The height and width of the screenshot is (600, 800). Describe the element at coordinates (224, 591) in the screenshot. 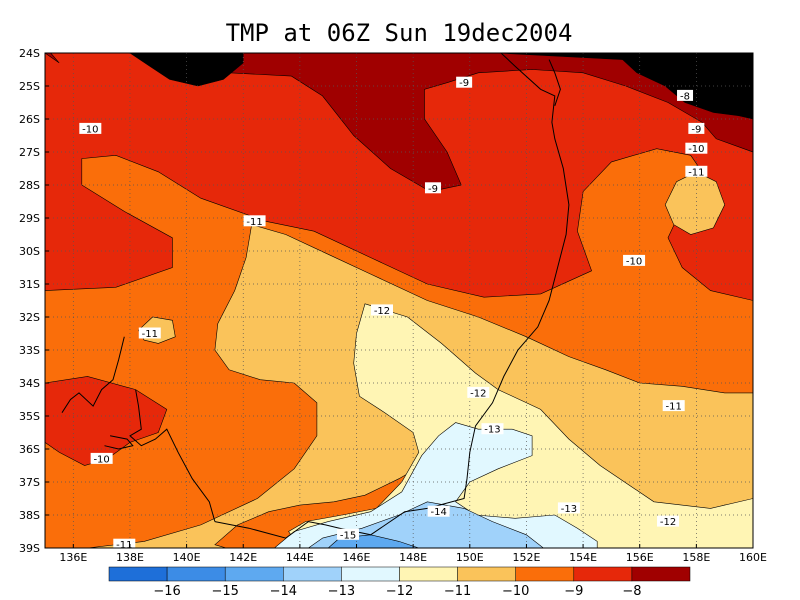

I see `colorbar-label: −15` at that location.